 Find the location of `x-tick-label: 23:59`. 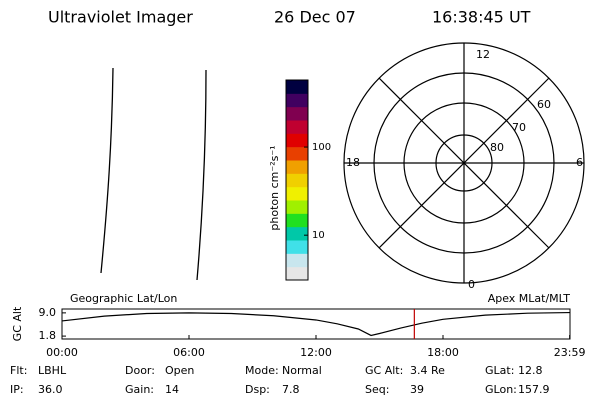

x-tick-label: 23:59 is located at coordinates (570, 352).